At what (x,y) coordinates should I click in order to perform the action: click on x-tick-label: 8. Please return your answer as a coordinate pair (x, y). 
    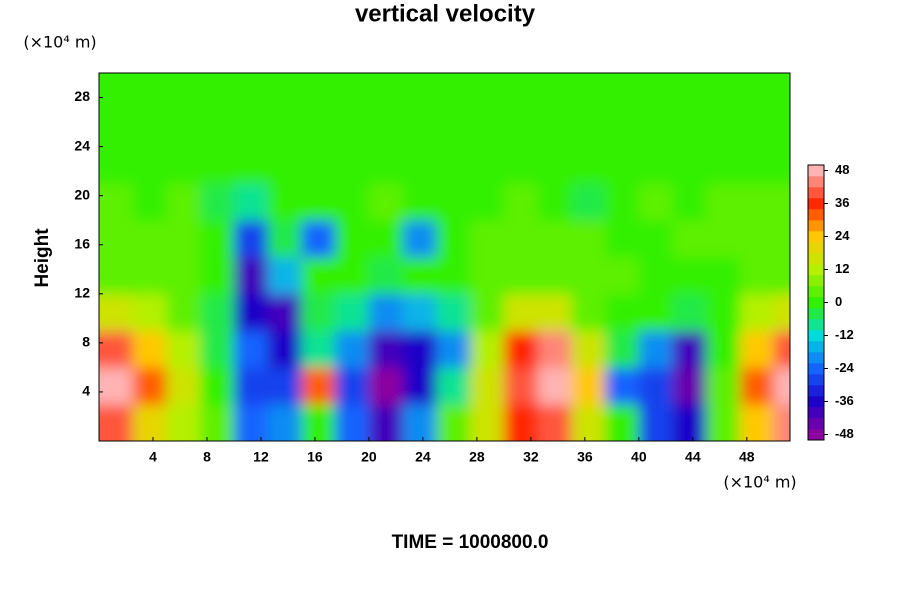
    Looking at the image, I should click on (207, 457).